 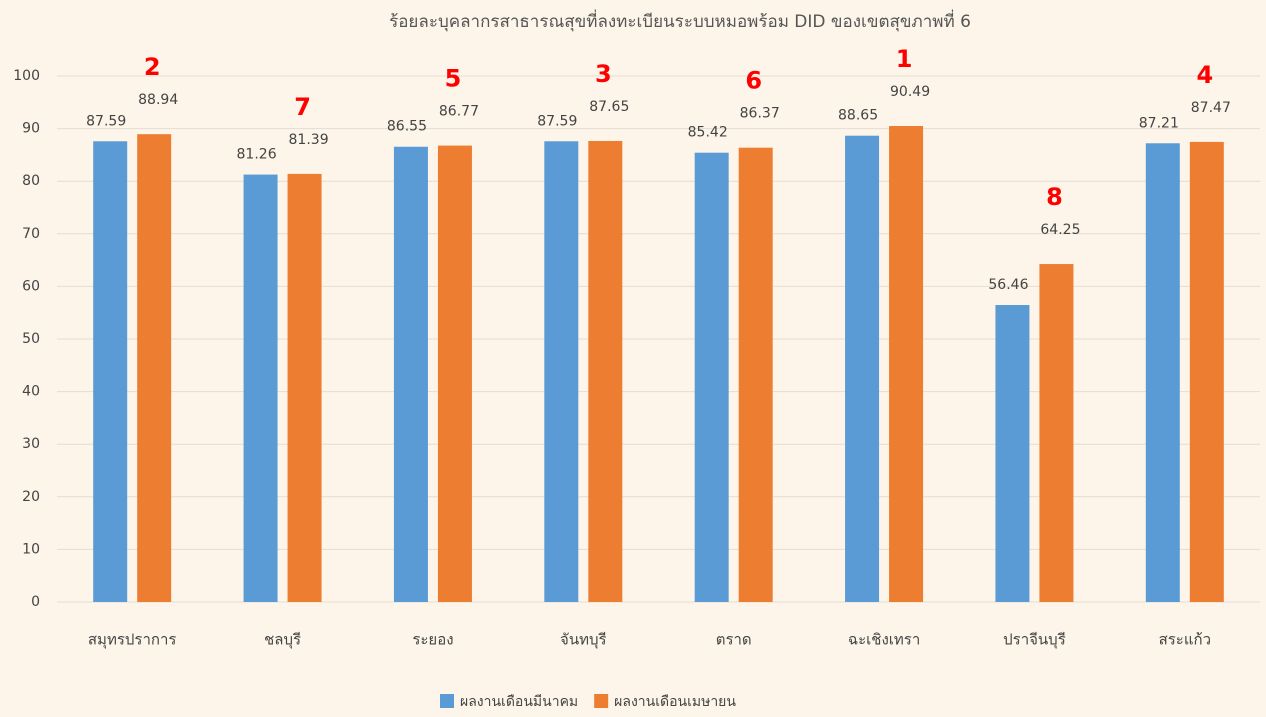 I want to click on rank-label: 8, so click(x=1054, y=197).